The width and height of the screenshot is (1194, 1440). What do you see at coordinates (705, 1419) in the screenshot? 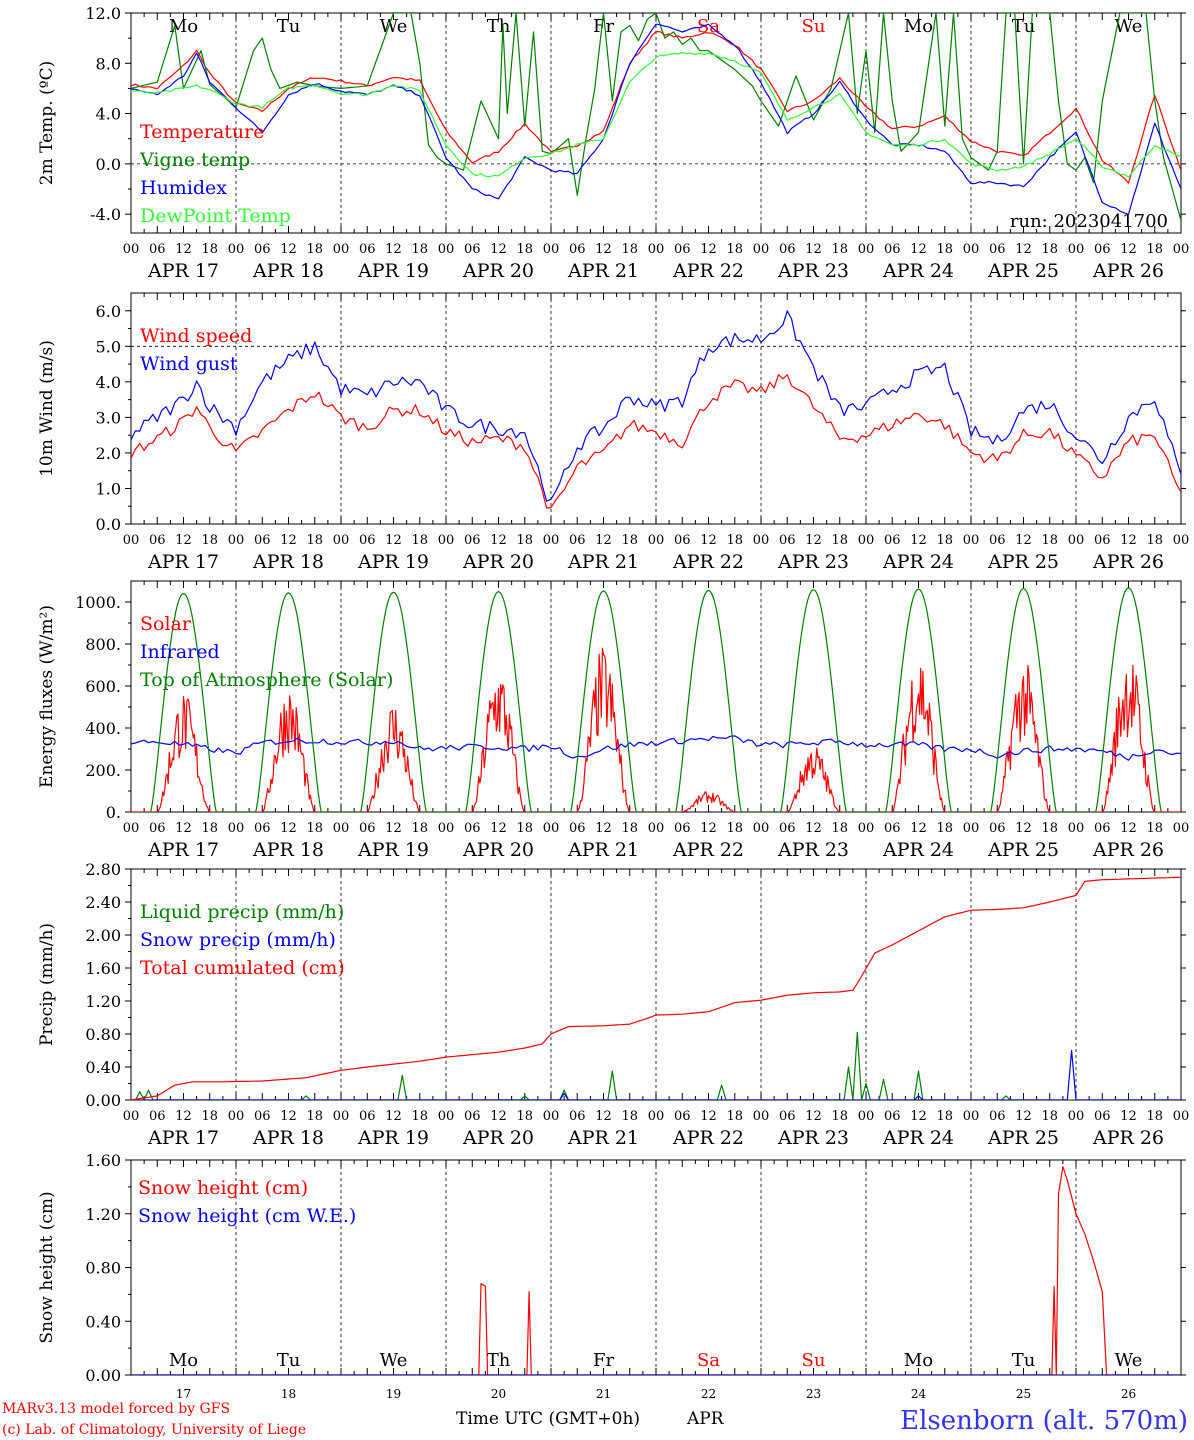
I see `x-axis-month: APR` at bounding box center [705, 1419].